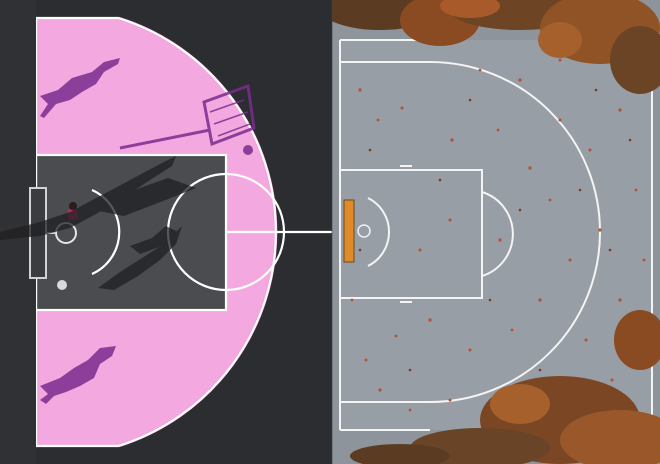 The height and width of the screenshot is (464, 660). What do you see at coordinates (496, 47) in the screenshot?
I see `autumn-foliage-top` at bounding box center [496, 47].